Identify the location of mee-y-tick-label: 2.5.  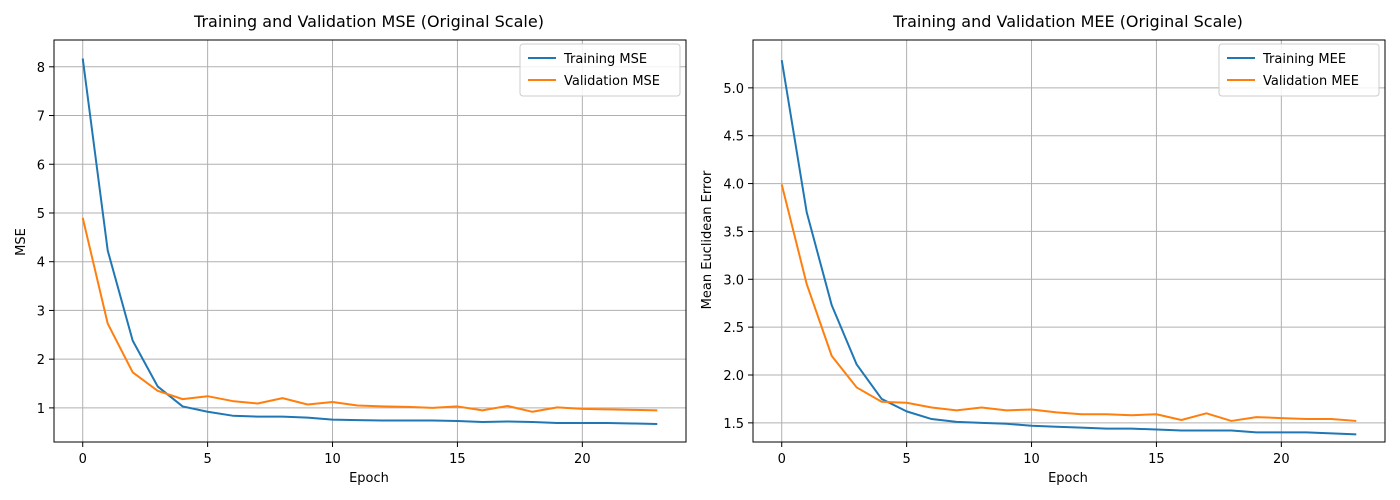
(733, 328).